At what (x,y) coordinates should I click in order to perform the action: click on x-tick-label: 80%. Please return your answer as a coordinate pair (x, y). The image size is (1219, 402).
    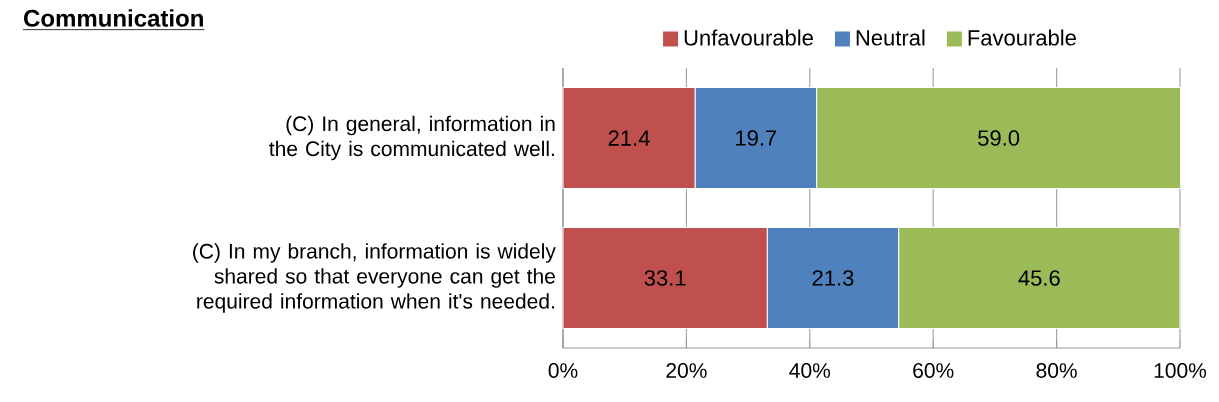
    Looking at the image, I should click on (1056, 370).